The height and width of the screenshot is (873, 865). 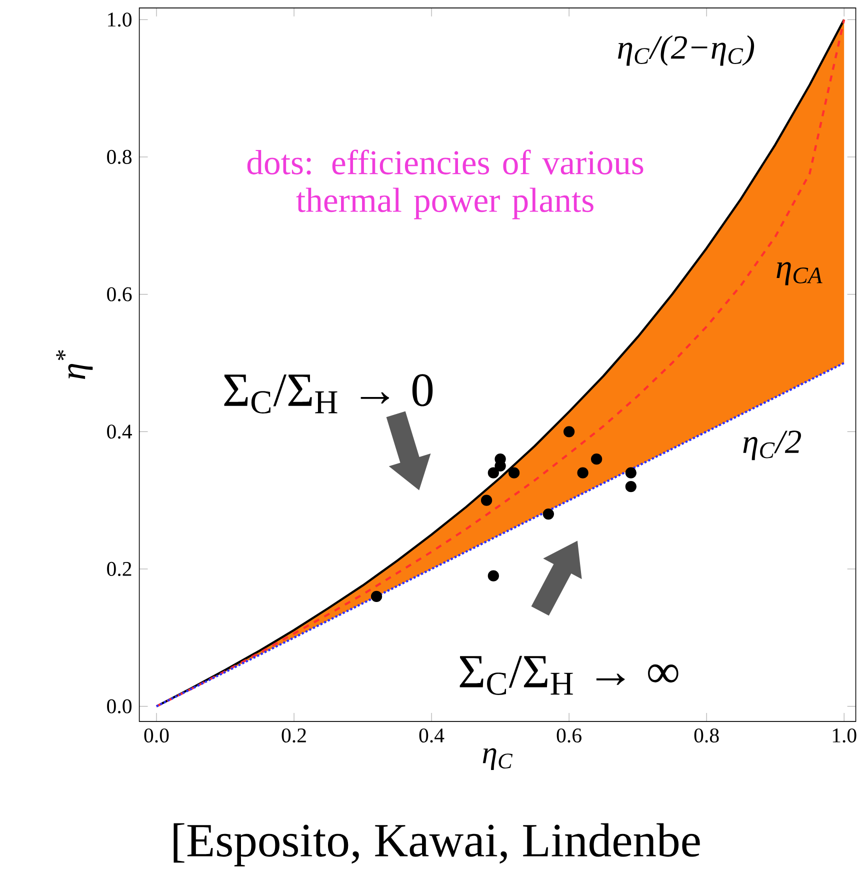 I want to click on x-tick-label: 0.2, so click(x=294, y=735).